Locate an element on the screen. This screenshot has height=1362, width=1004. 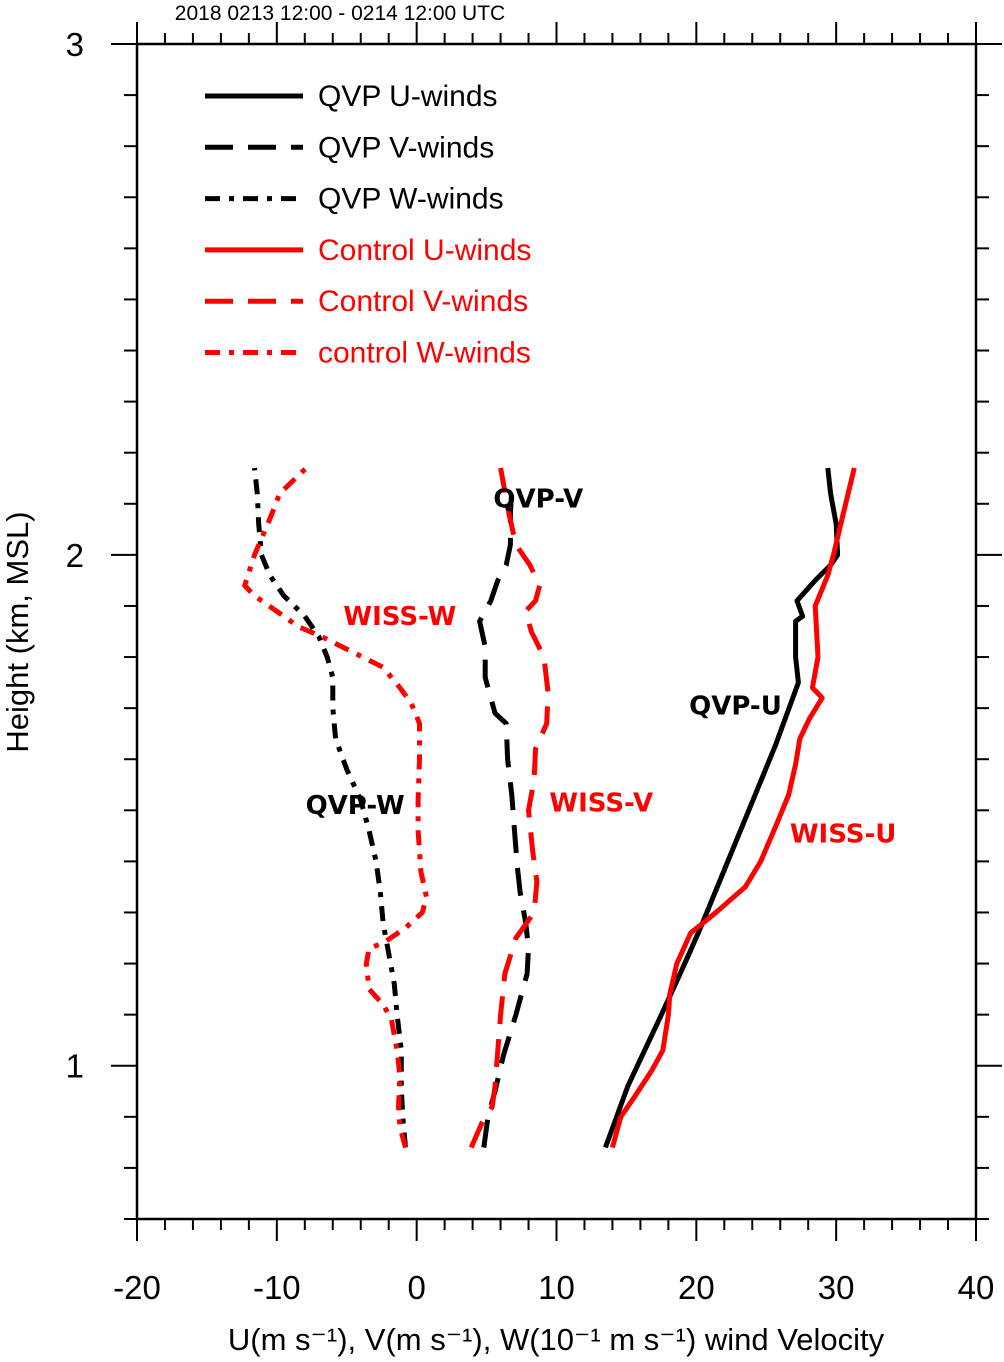
x-tick-label: 30 is located at coordinates (836, 1287).